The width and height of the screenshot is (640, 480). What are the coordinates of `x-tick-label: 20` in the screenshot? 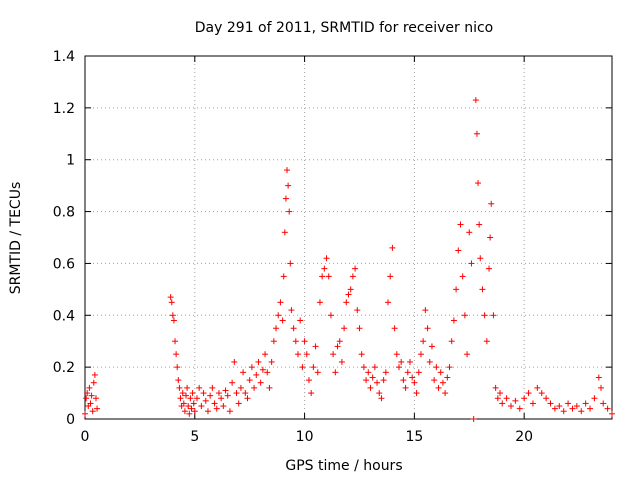 It's located at (524, 437).